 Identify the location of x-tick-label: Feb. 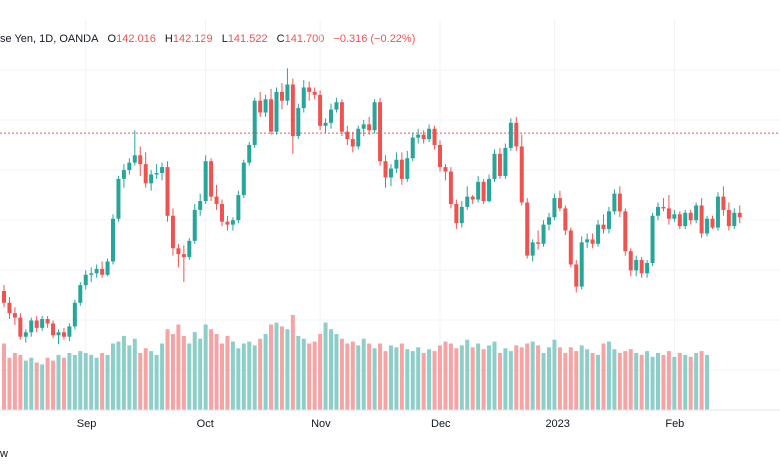
(675, 424).